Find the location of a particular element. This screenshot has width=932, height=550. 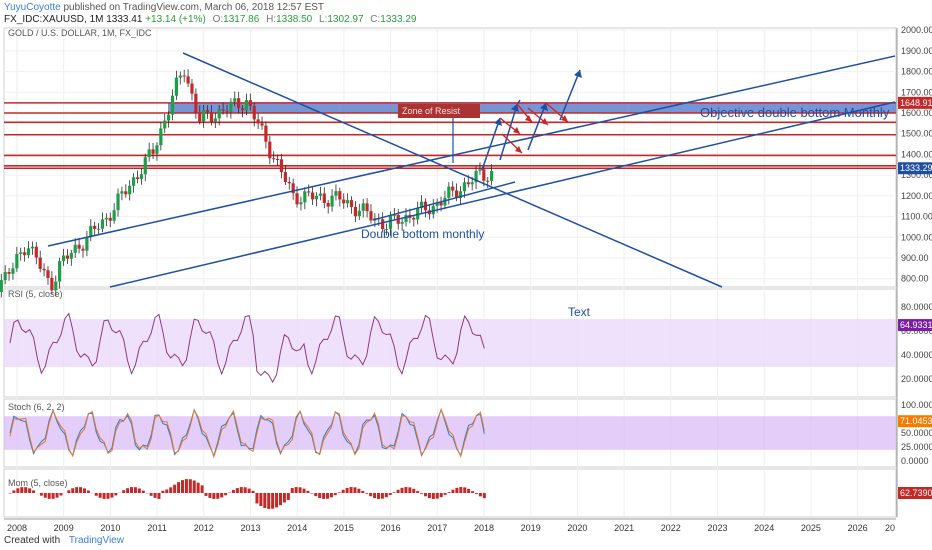

proj-a is located at coordinates (491, 144).